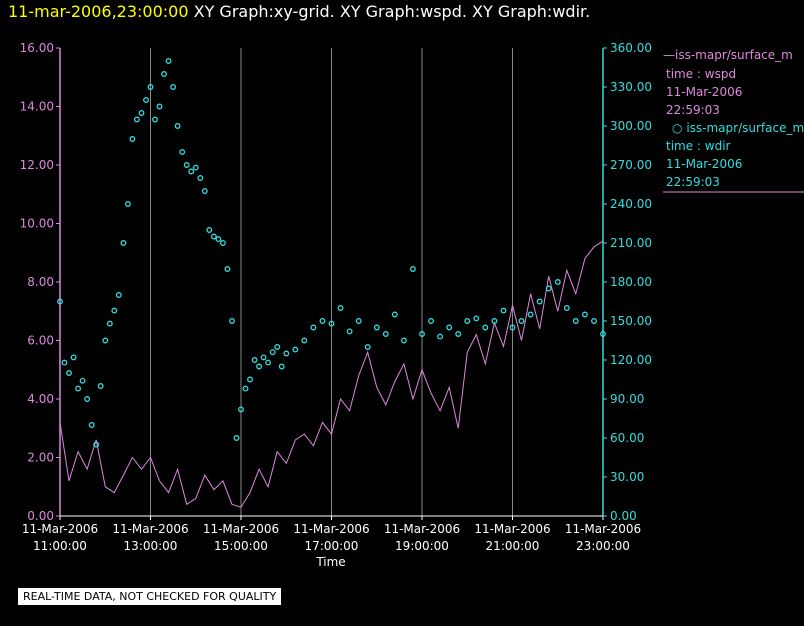 The height and width of the screenshot is (626, 804). I want to click on y-right-tick-label: 120.00, so click(631, 360).